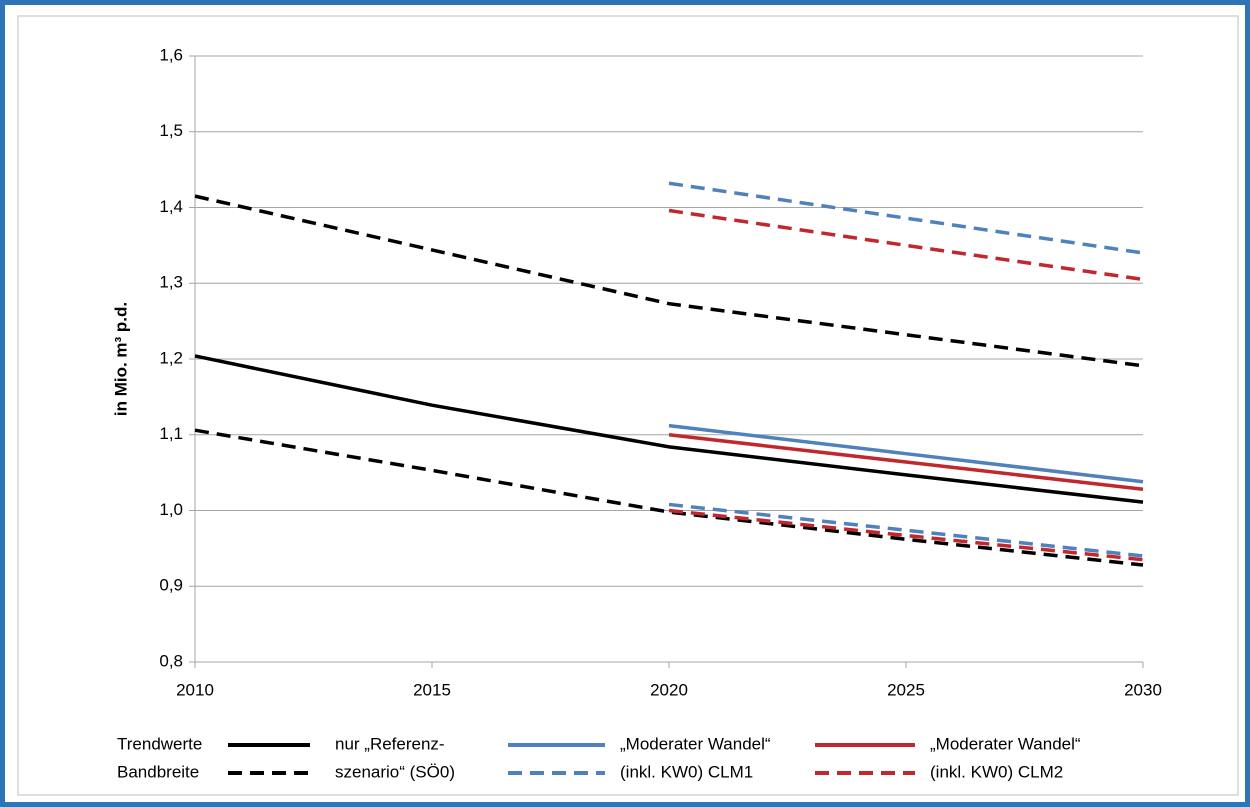  Describe the element at coordinates (171, 206) in the screenshot. I see `y-tick-label: 1,4` at that location.